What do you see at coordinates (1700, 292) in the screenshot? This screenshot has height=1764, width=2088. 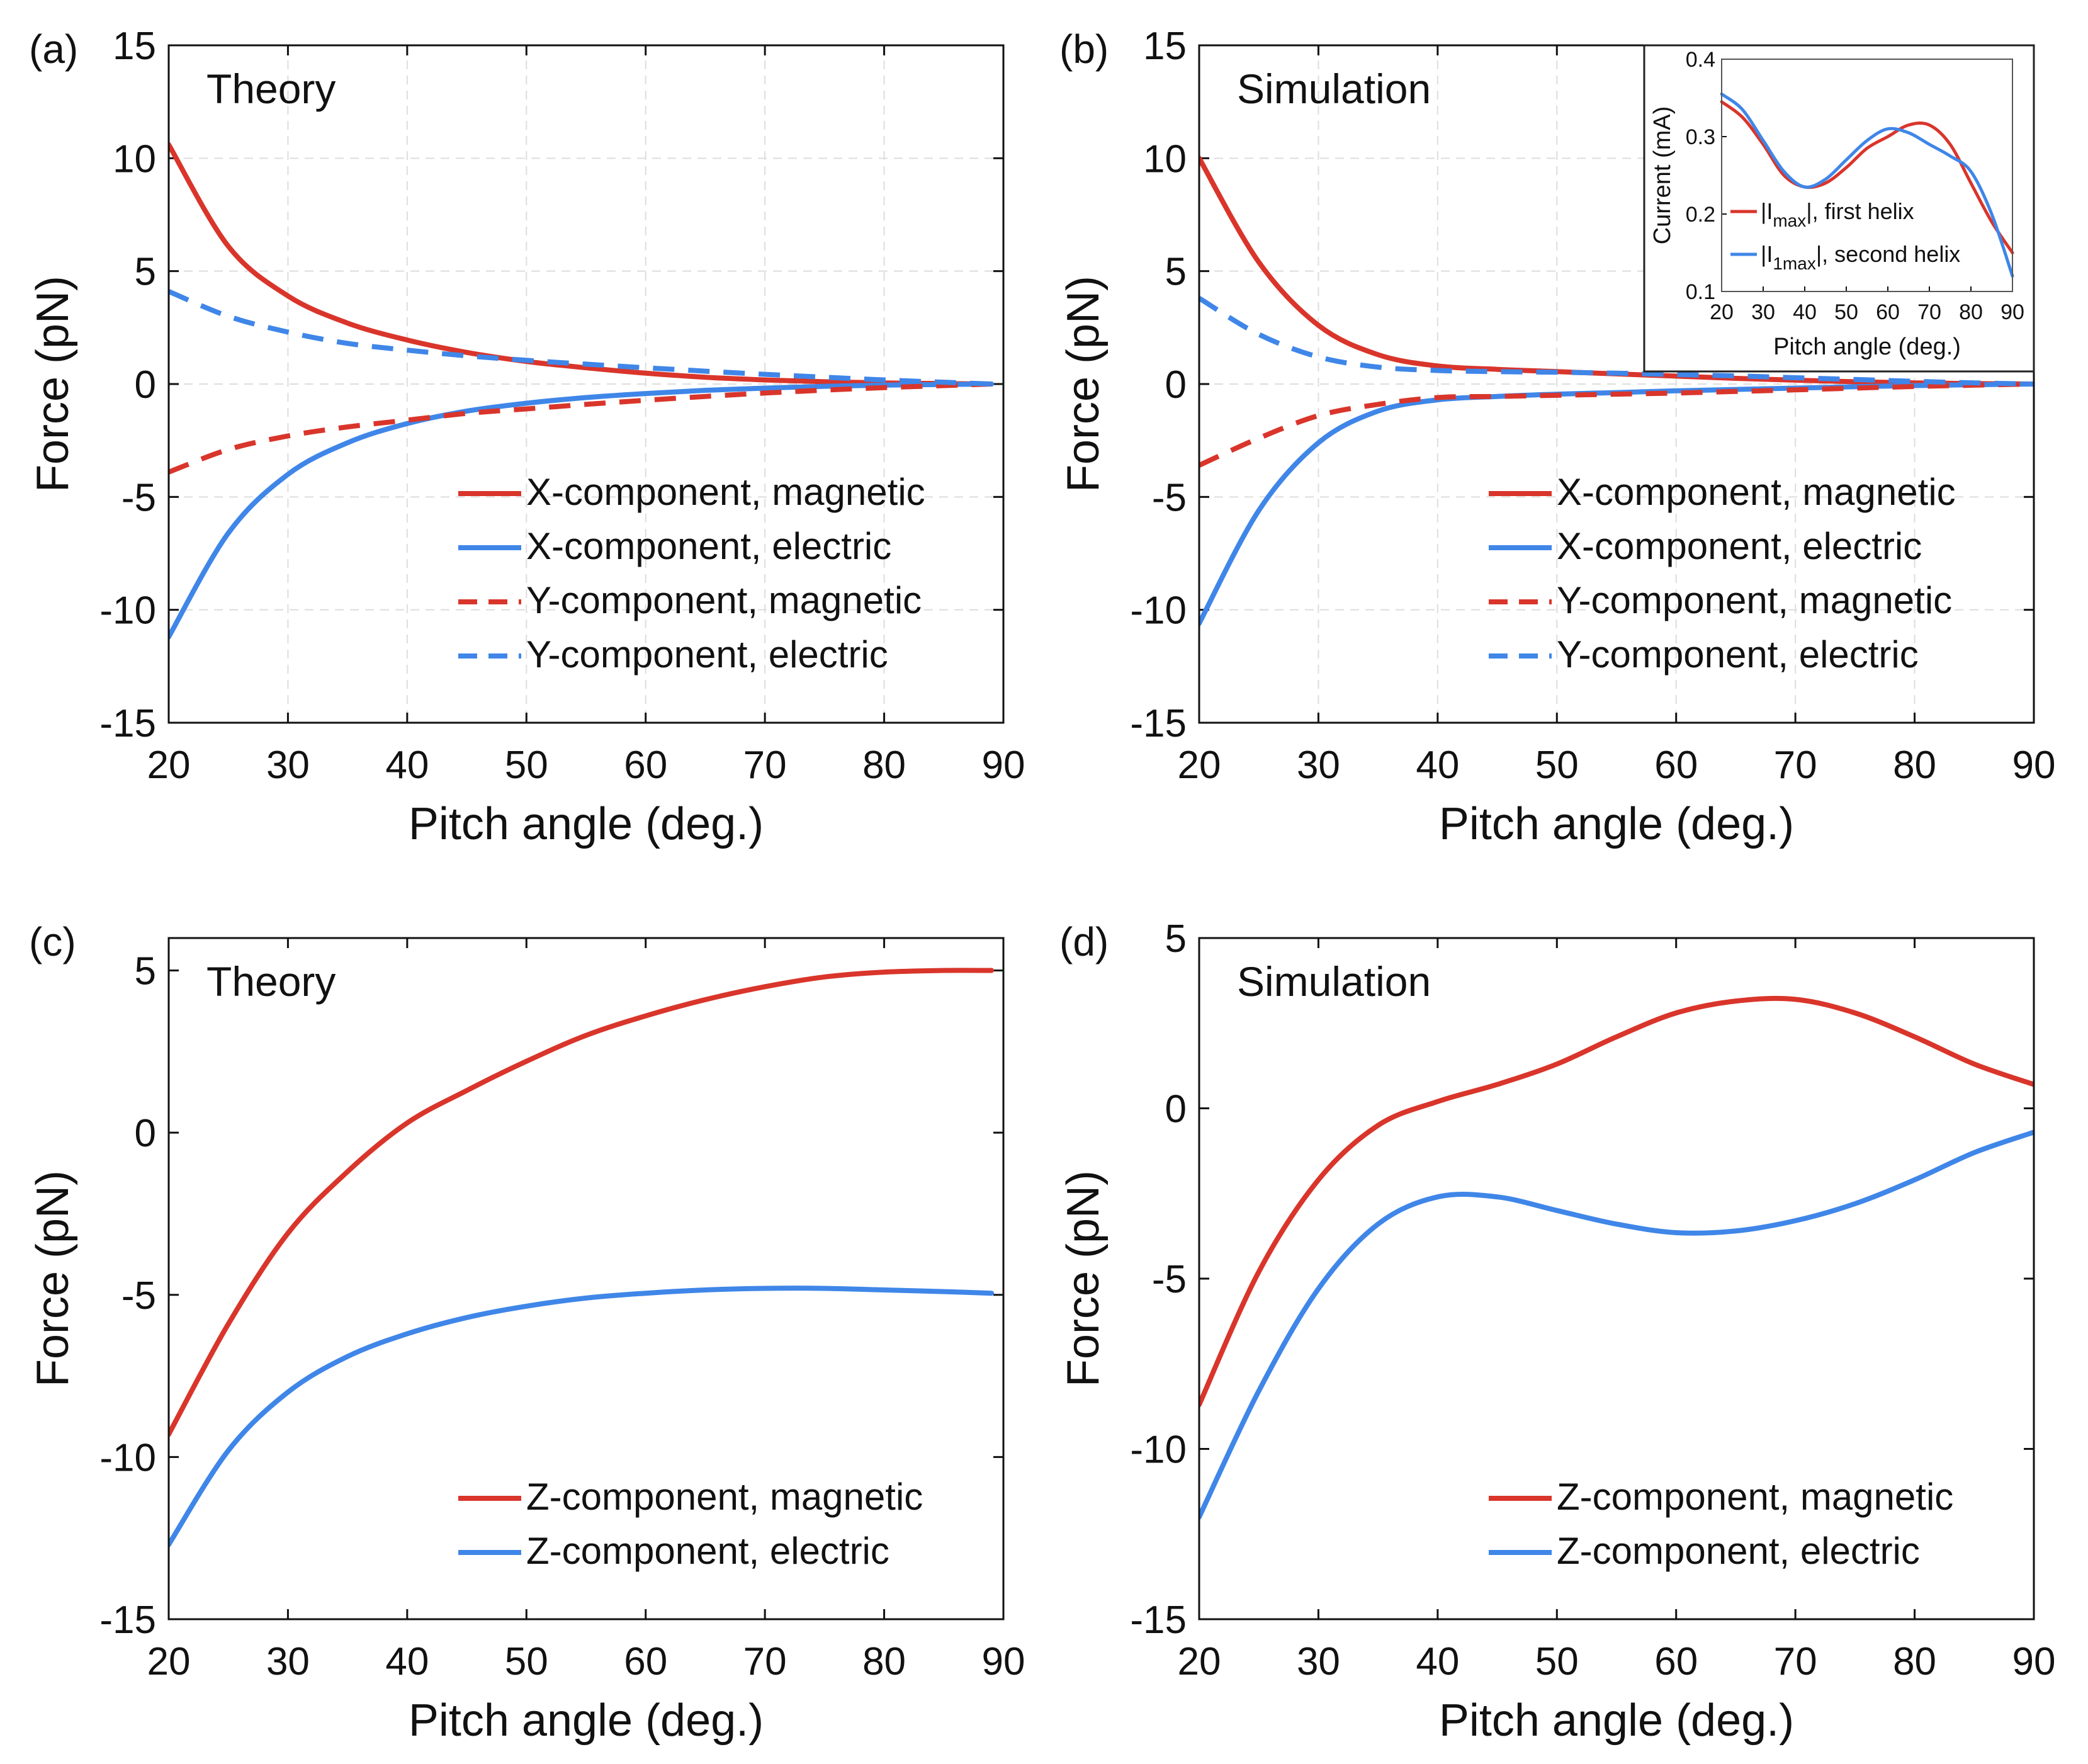 I see `inset-y-tick-label: 0.1` at bounding box center [1700, 292].